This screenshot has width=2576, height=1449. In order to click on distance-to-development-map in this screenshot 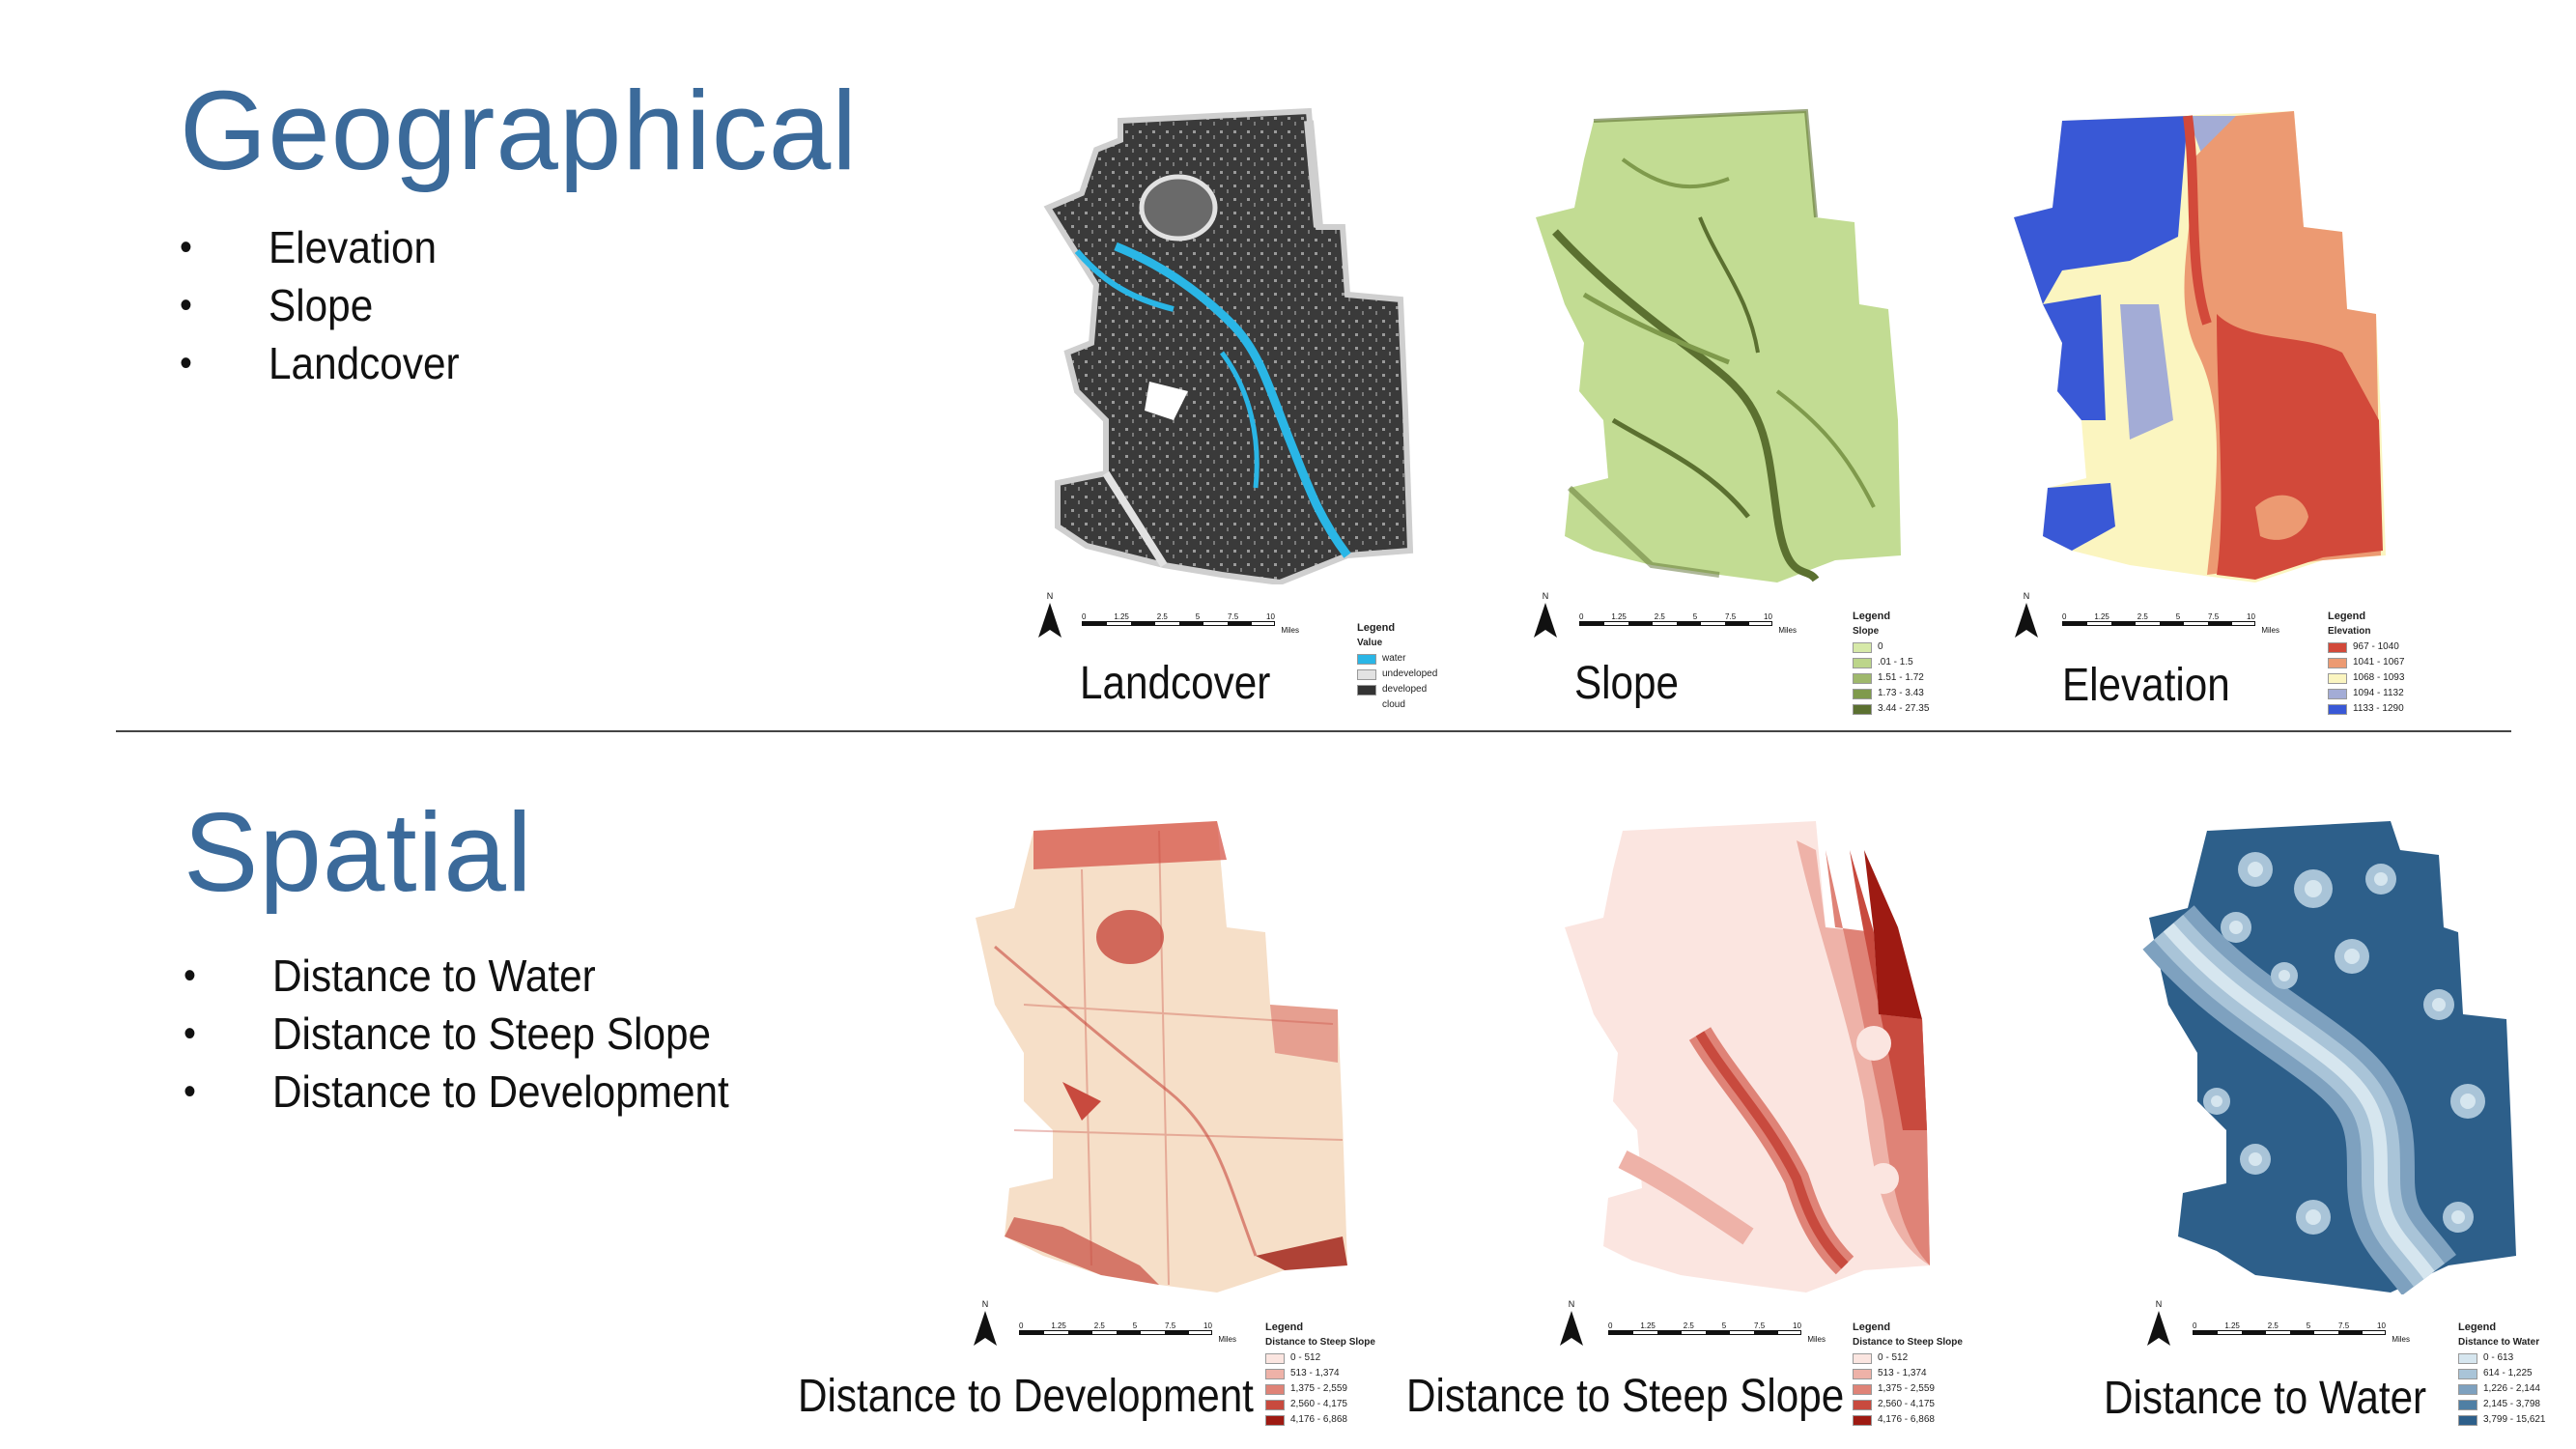, I will do `click(1159, 1052)`.